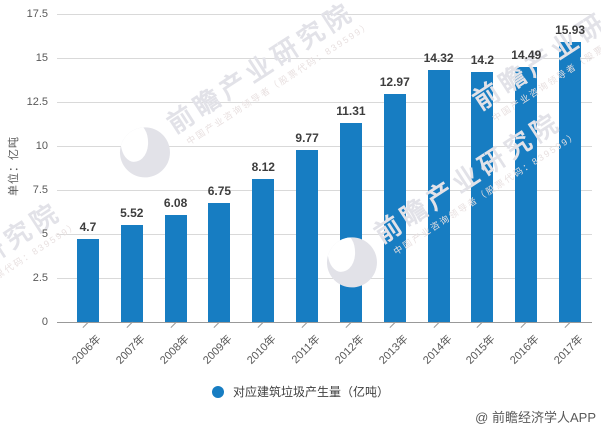 This screenshot has height=428, width=601. What do you see at coordinates (535, 417) in the screenshot?
I see `credit-text: @ 前瞻经济学人APP` at bounding box center [535, 417].